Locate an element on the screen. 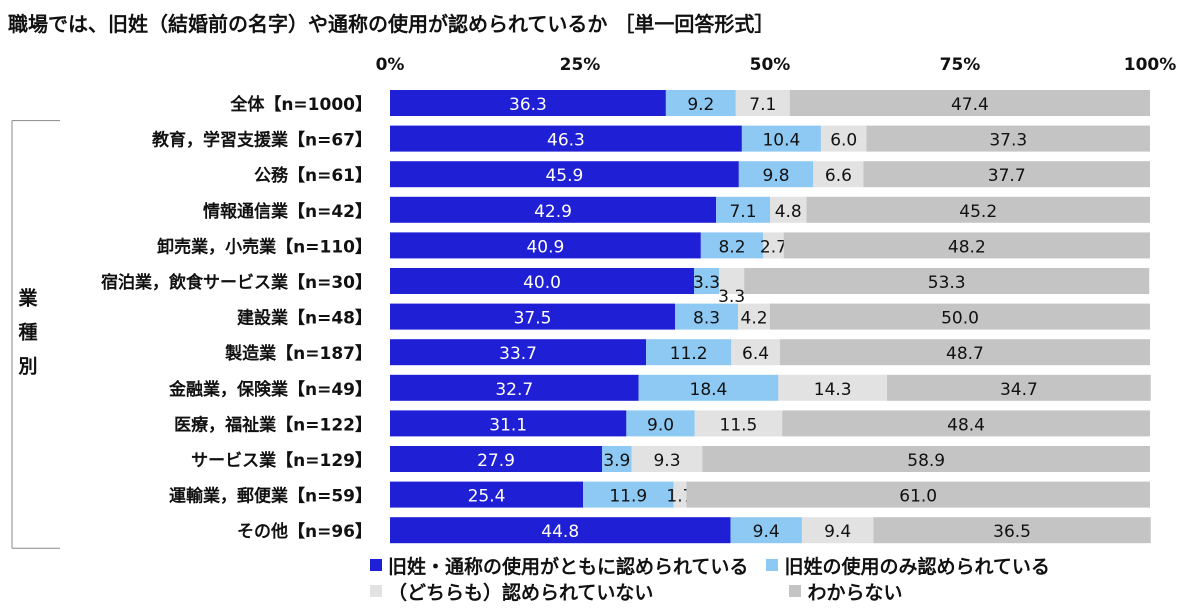  data-label: 3.9 is located at coordinates (616, 461).